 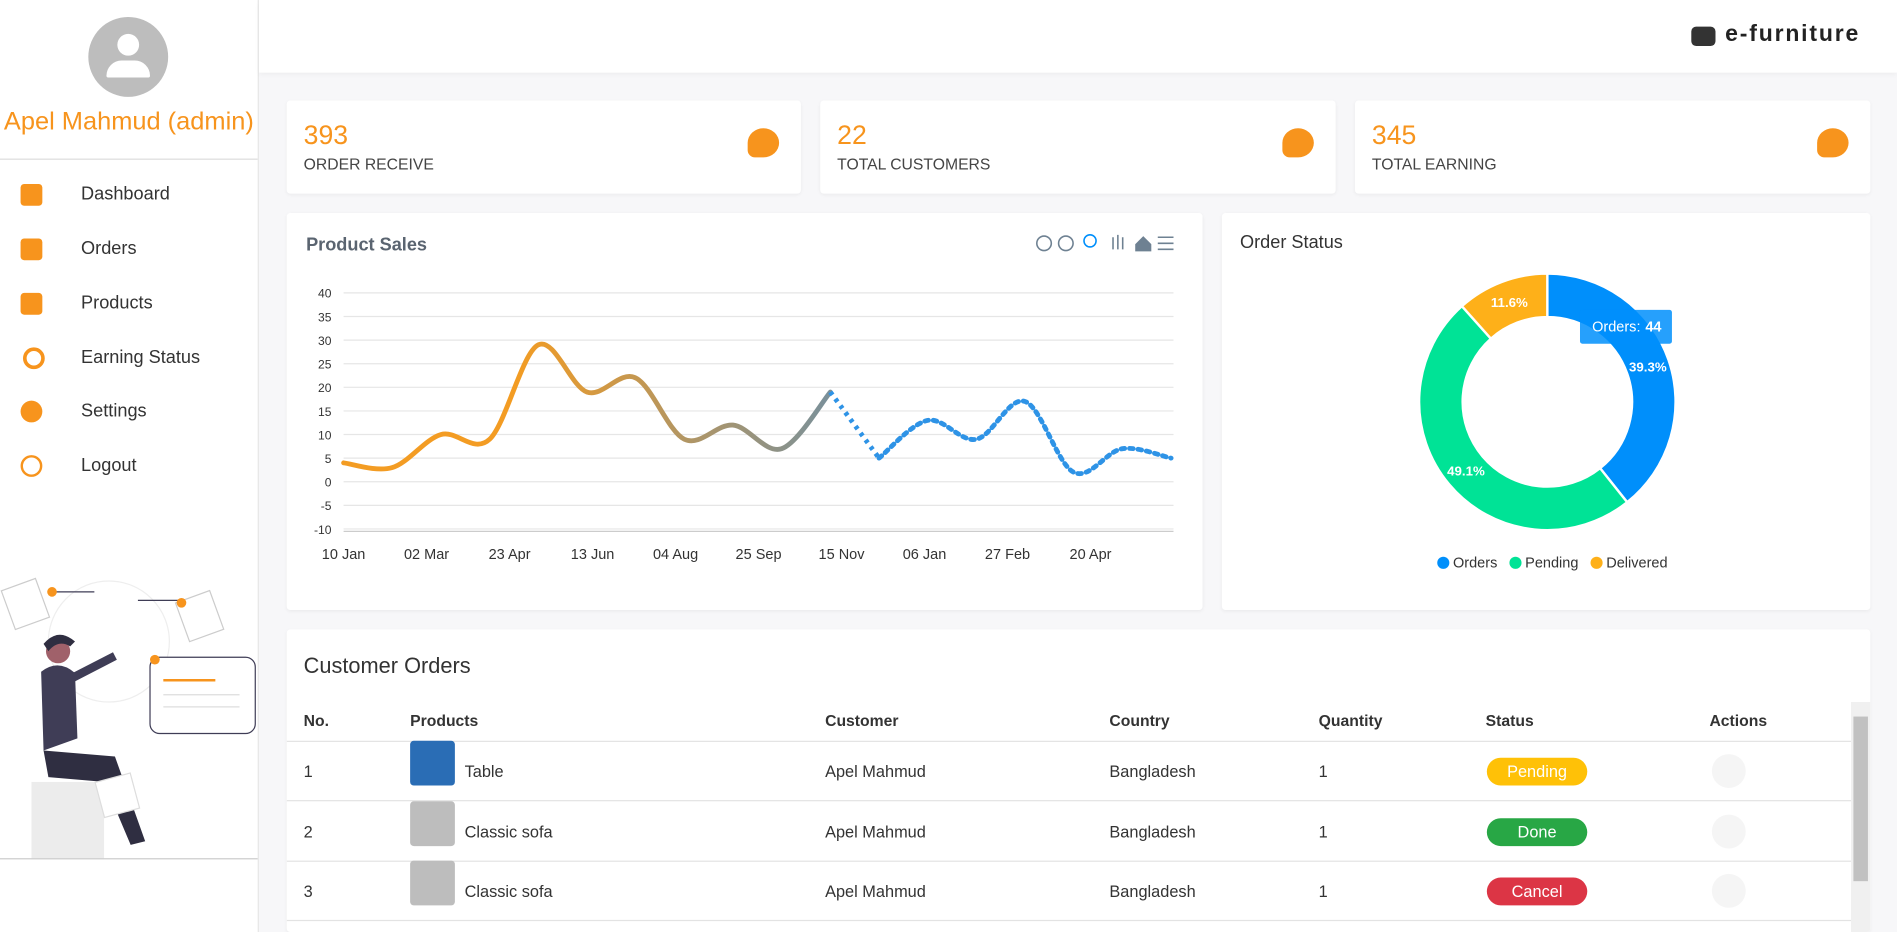 I want to click on stat-label: TOTAL CUSTOMERS, so click(x=914, y=164).